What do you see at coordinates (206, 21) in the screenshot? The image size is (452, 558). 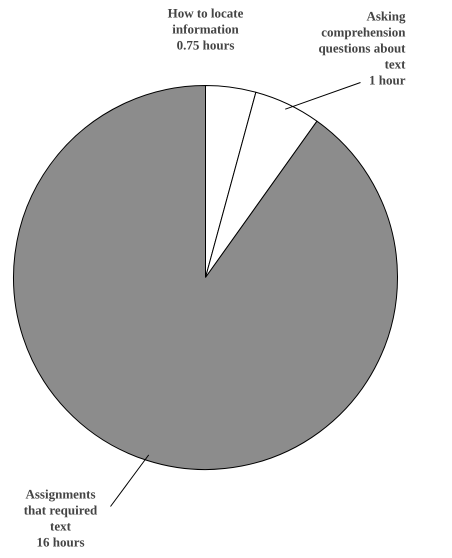 I see `slice-label: How to locate information` at bounding box center [206, 21].